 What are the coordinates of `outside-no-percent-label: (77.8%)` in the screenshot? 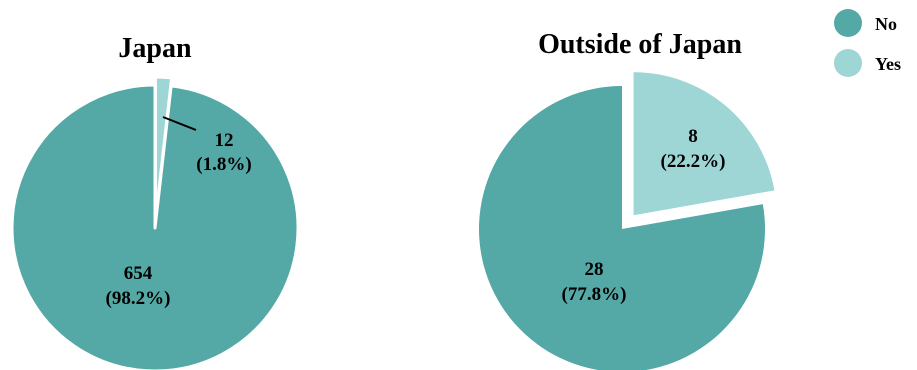 It's located at (594, 294).